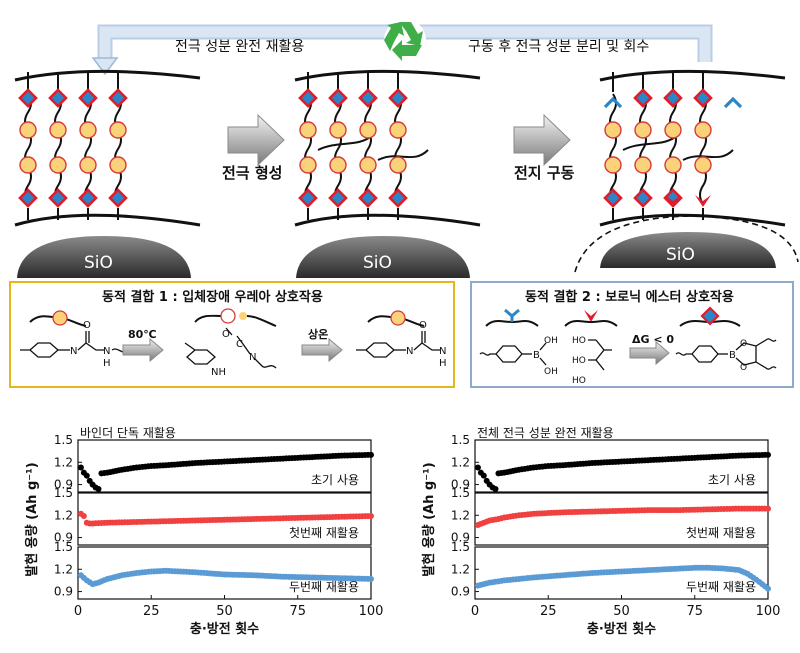 The width and height of the screenshot is (800, 653). I want to click on sio-particle-2: SiO, so click(383, 257).